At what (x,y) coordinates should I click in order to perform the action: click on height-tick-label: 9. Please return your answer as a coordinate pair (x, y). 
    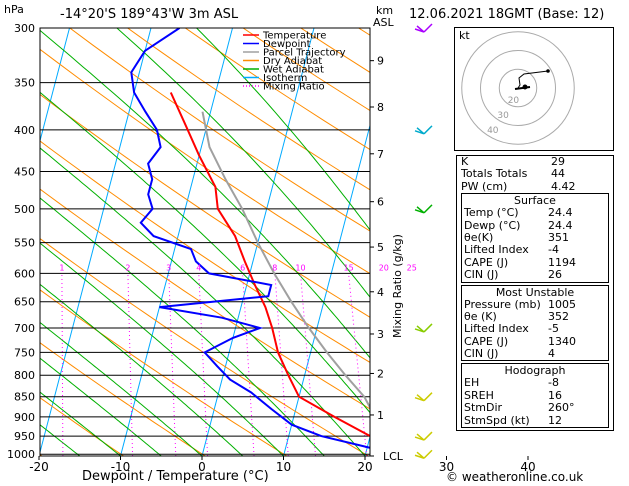
    Looking at the image, I should click on (380, 61).